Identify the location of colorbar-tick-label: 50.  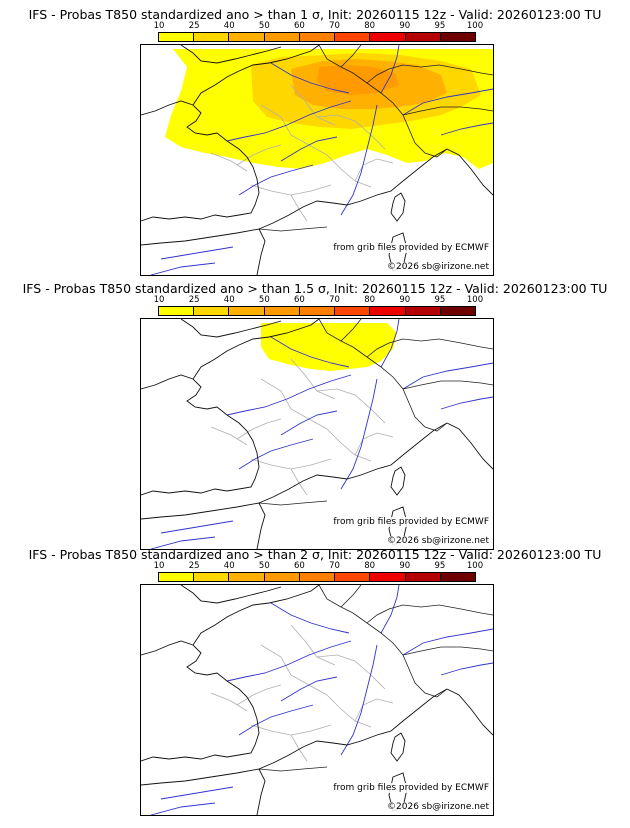
(264, 566).